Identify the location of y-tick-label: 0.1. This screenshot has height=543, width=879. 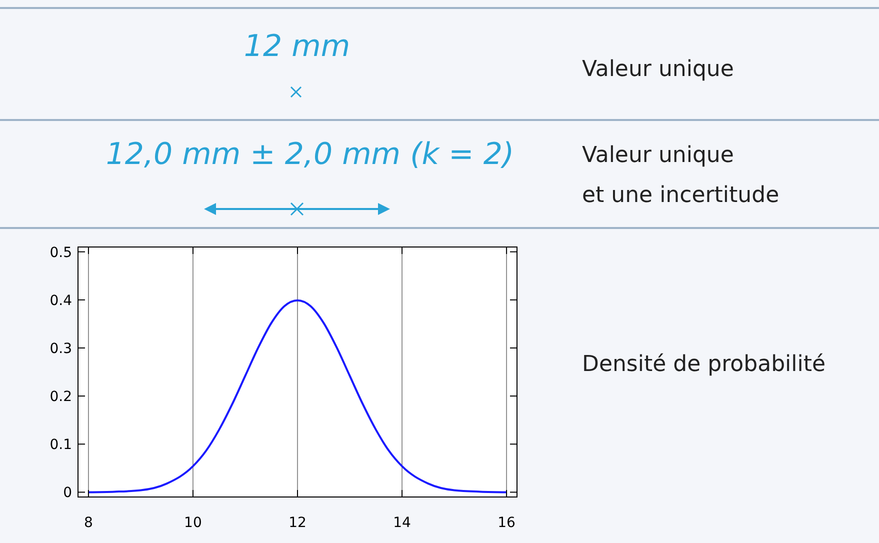
(61, 445).